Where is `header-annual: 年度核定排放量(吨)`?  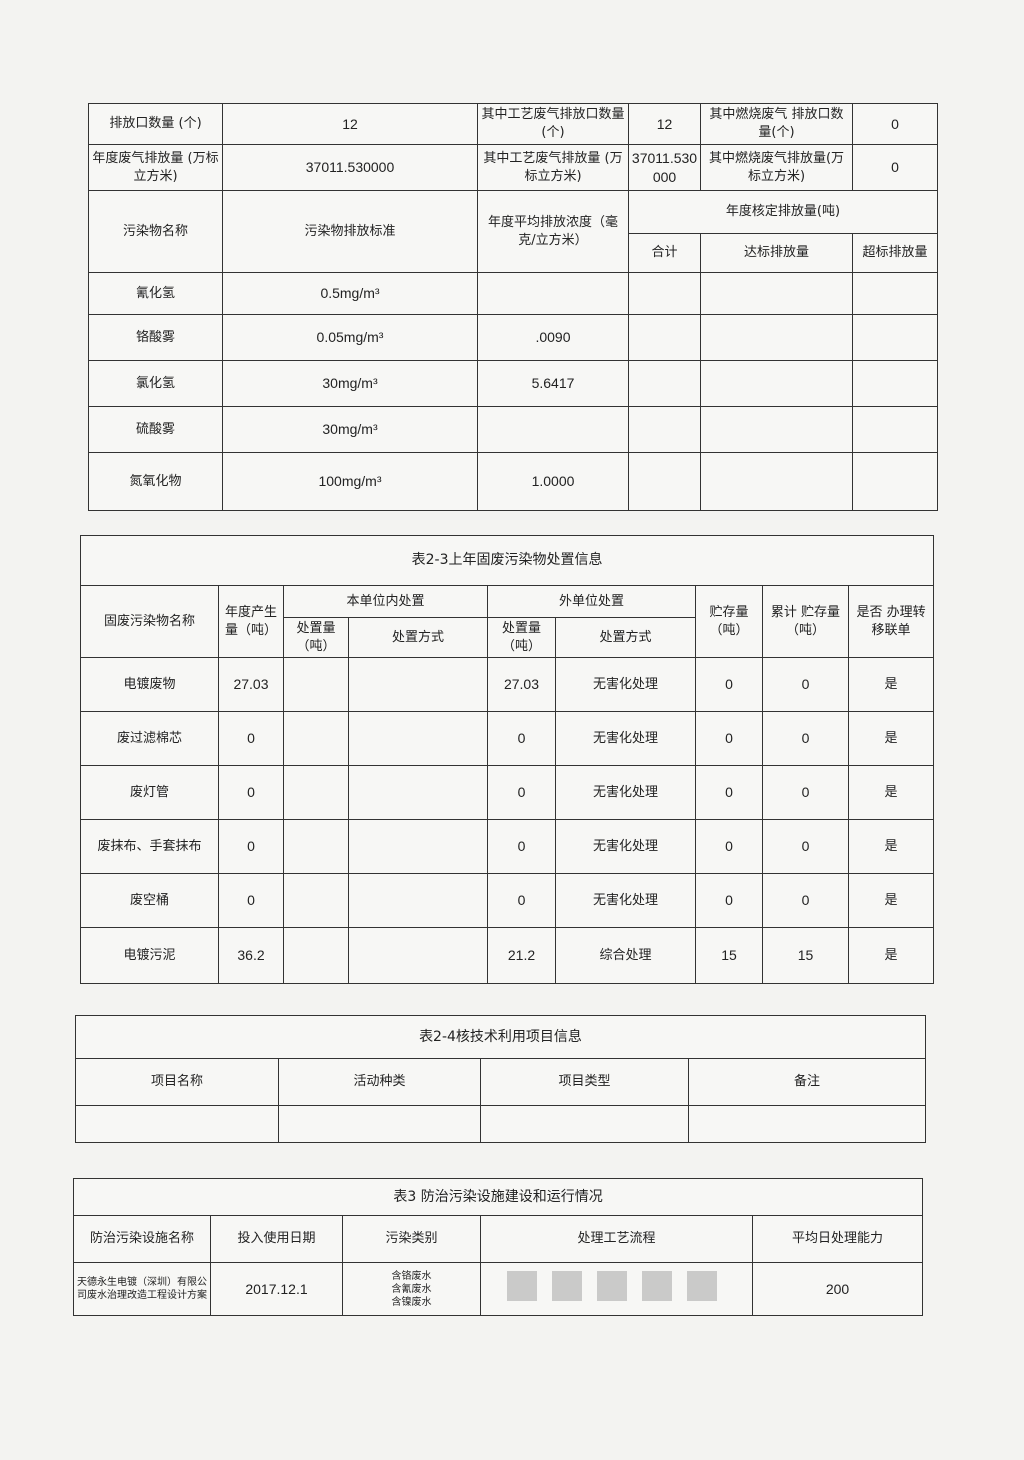
header-annual: 年度核定排放量(吨) is located at coordinates (783, 212).